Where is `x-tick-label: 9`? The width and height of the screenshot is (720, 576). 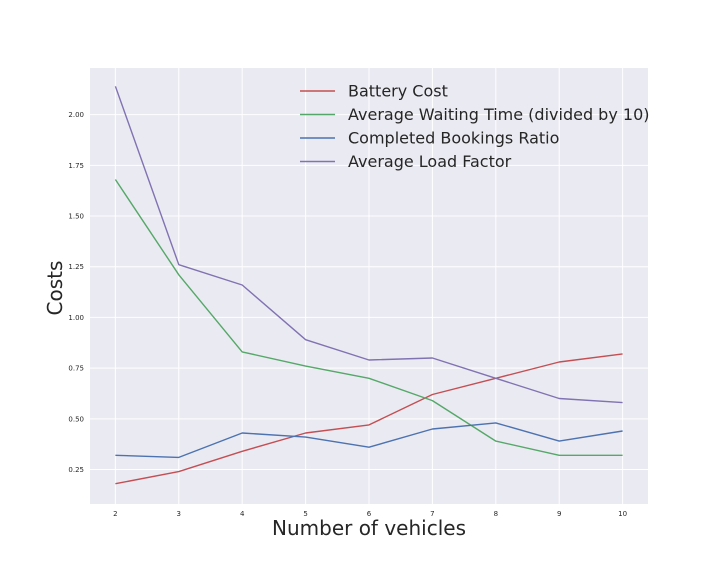 x-tick-label: 9 is located at coordinates (559, 514).